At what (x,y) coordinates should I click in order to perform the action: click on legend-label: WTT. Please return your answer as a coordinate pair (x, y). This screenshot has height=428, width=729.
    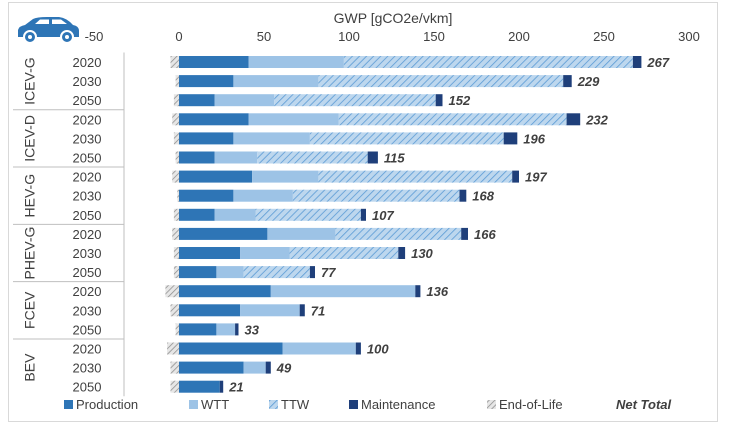
    Looking at the image, I should click on (215, 404).